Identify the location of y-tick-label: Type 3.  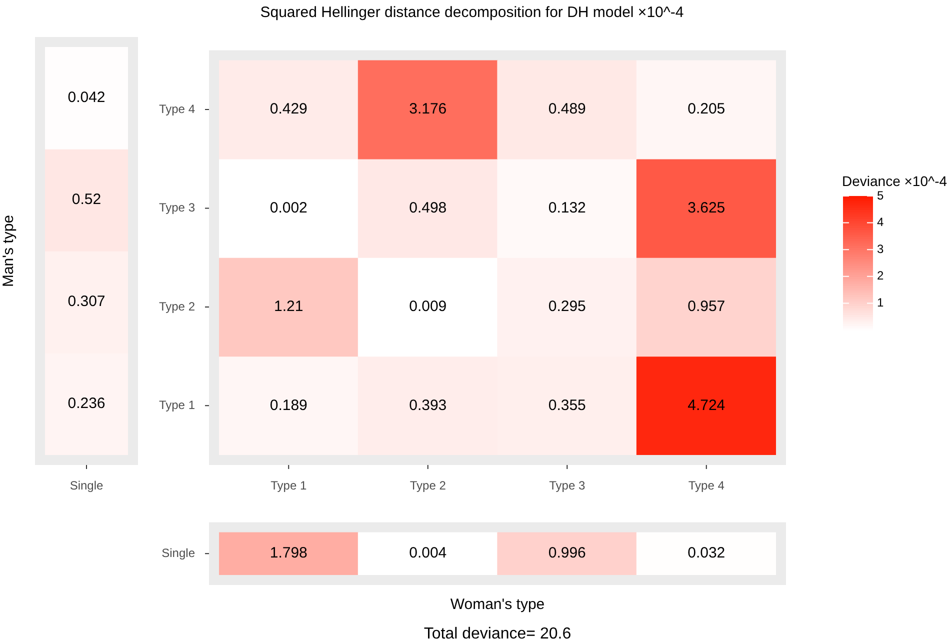
(177, 207).